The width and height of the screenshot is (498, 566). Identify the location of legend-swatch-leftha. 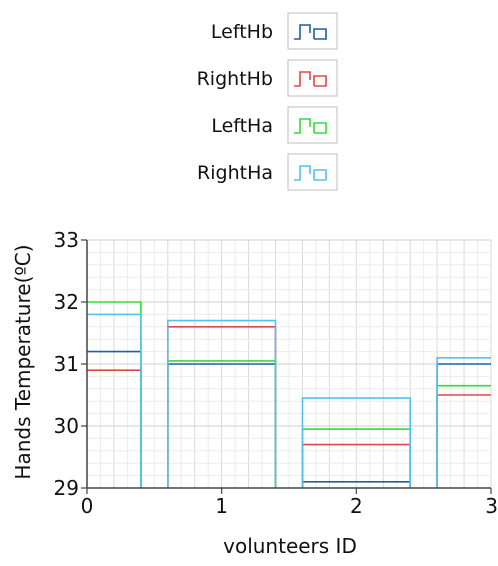
(310, 126).